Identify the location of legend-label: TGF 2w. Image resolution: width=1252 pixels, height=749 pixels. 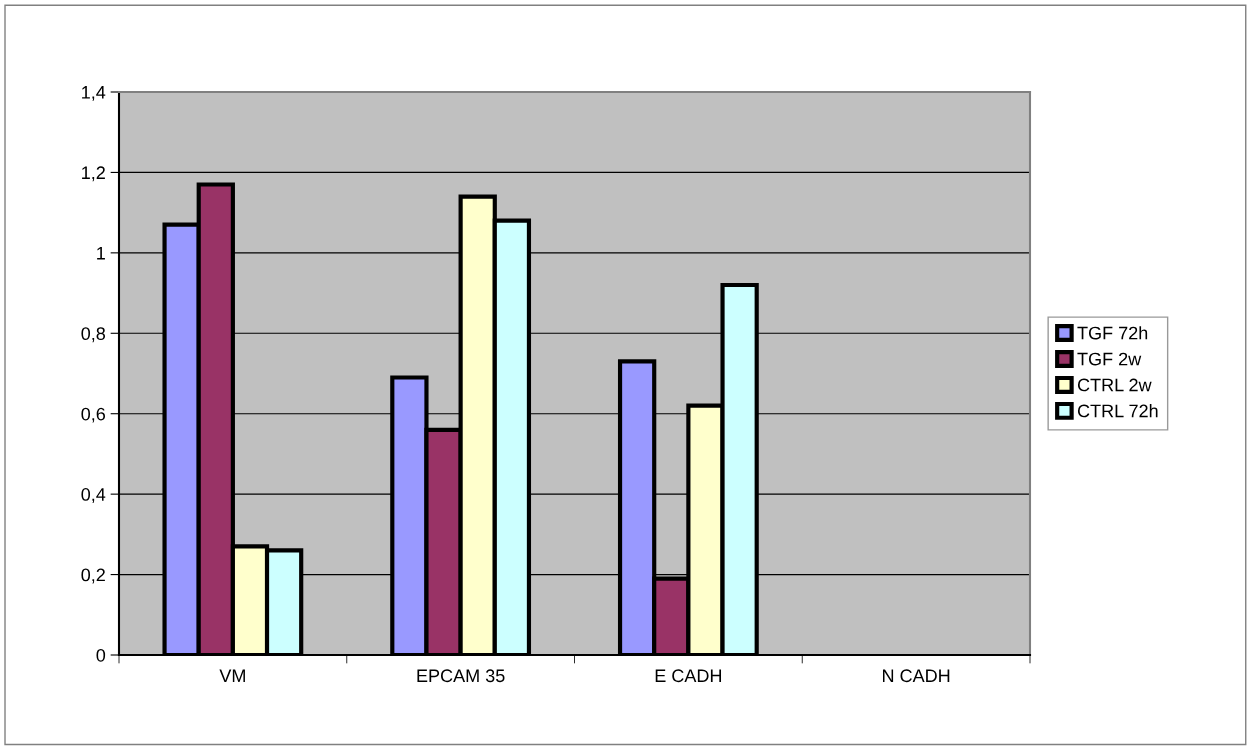
(1109, 359).